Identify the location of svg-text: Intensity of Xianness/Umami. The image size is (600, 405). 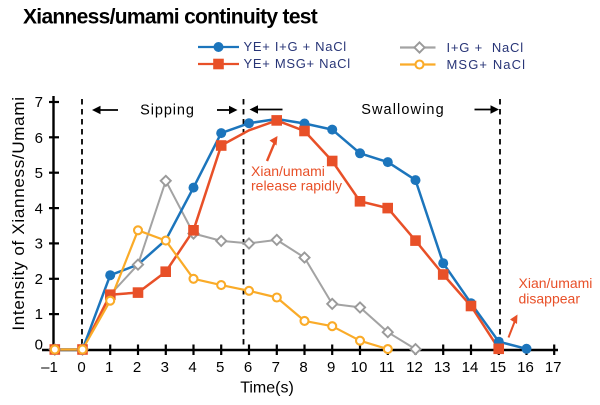
(18, 213).